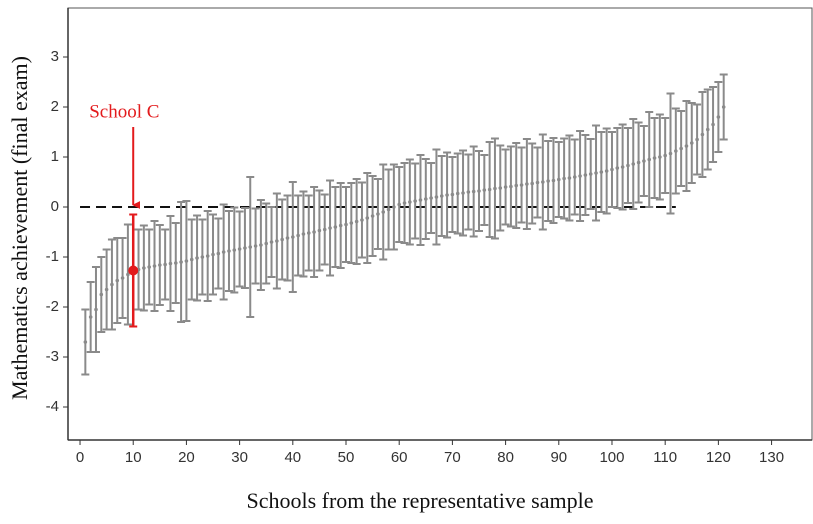  I want to click on x-tick-label: 80, so click(505, 457).